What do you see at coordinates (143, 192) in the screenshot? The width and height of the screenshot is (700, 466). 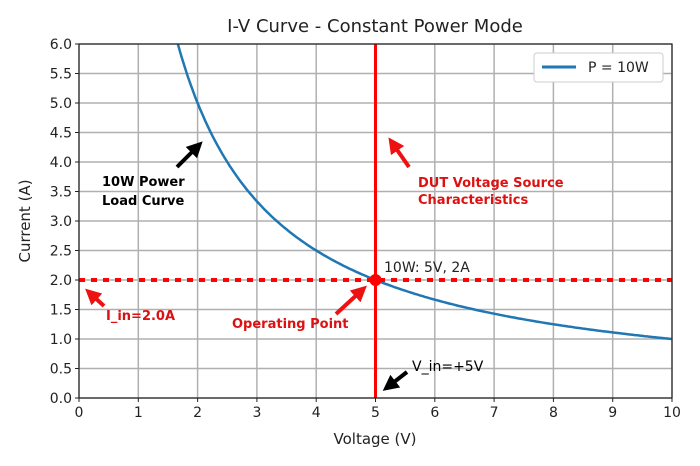 I see `load-curve-annotation: 10W Power Load Curve` at bounding box center [143, 192].